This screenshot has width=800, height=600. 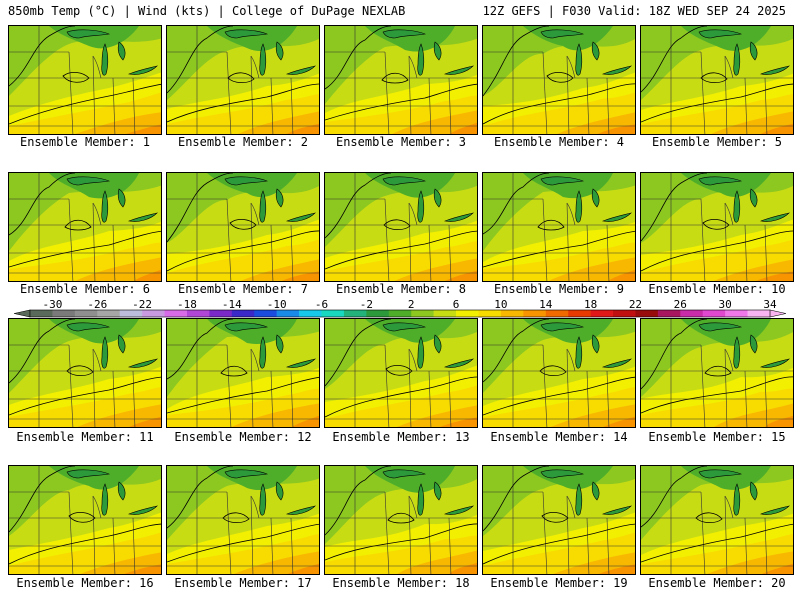 What do you see at coordinates (277, 305) in the screenshot?
I see `colorbar-tick-label: -10` at bounding box center [277, 305].